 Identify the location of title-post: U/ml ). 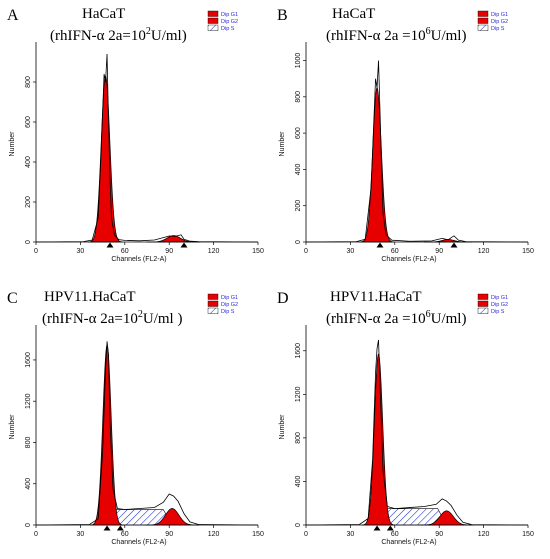
(163, 319).